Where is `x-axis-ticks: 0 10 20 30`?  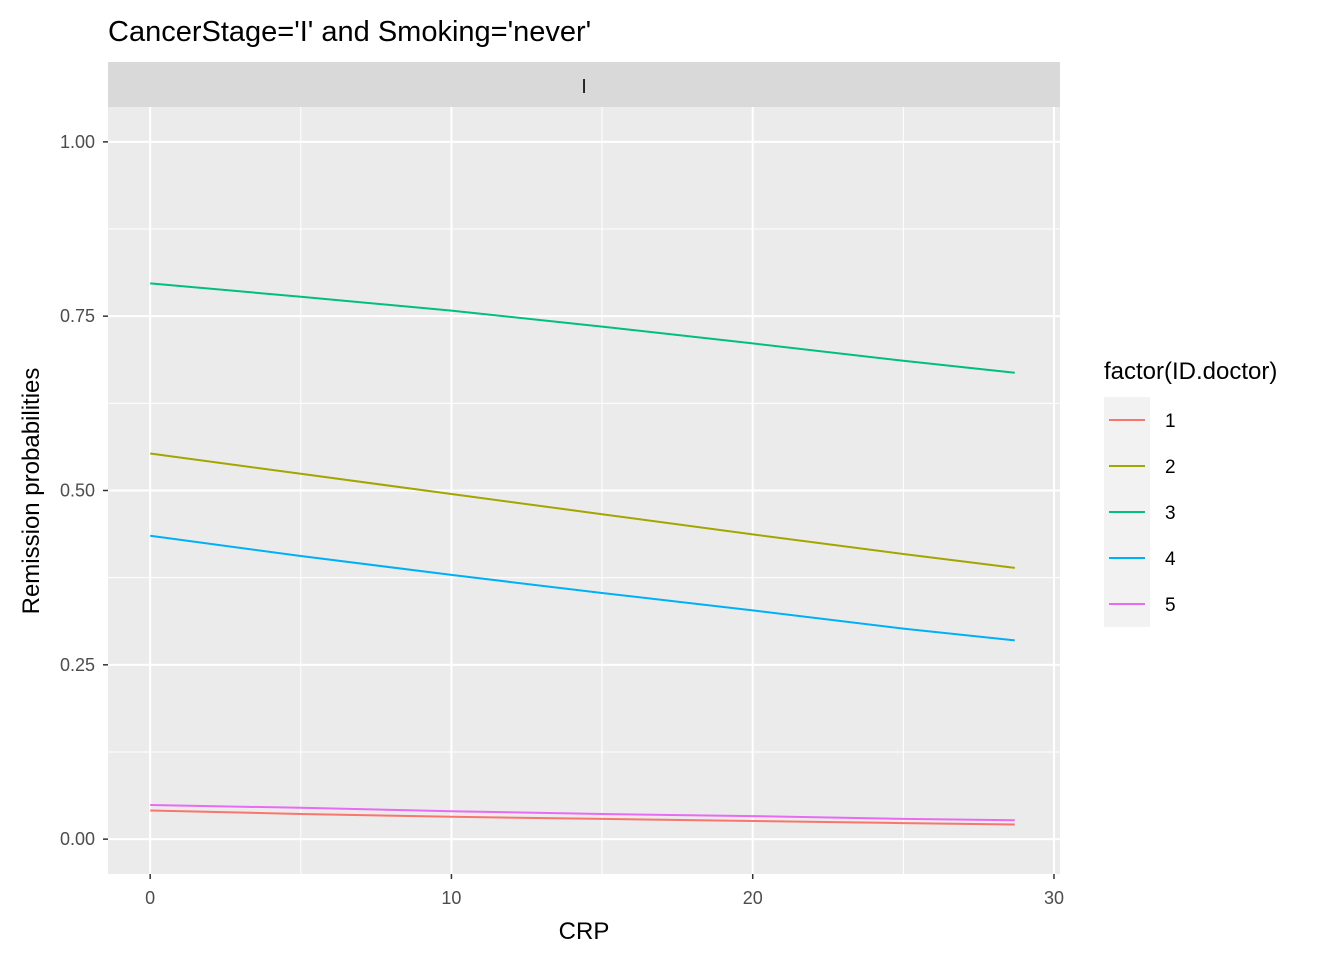
x-axis-ticks: 0 10 20 30 is located at coordinates (604, 891).